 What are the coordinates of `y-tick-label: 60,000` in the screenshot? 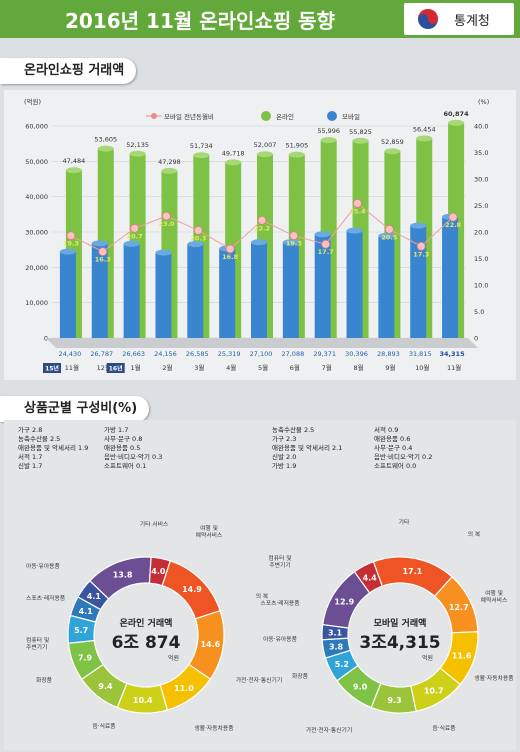 It's located at (36, 127).